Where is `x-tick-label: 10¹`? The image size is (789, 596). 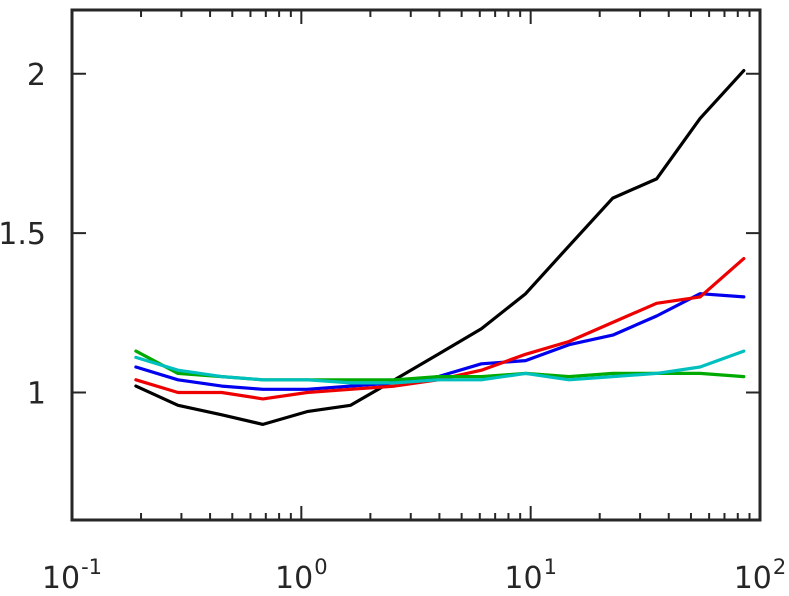 x-tick-label: 10¹ is located at coordinates (530, 575).